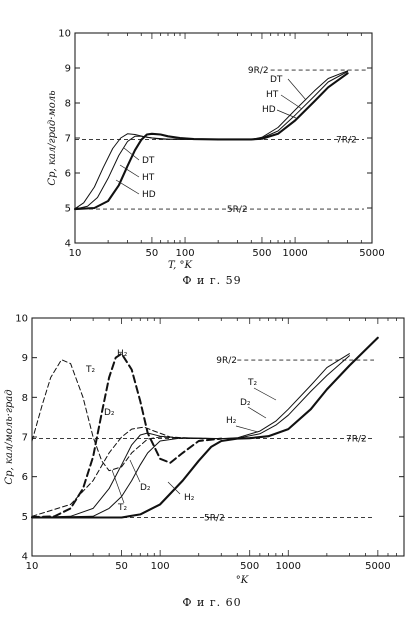  I want to click on figure-caption: Ф и г. 60, so click(211, 602).